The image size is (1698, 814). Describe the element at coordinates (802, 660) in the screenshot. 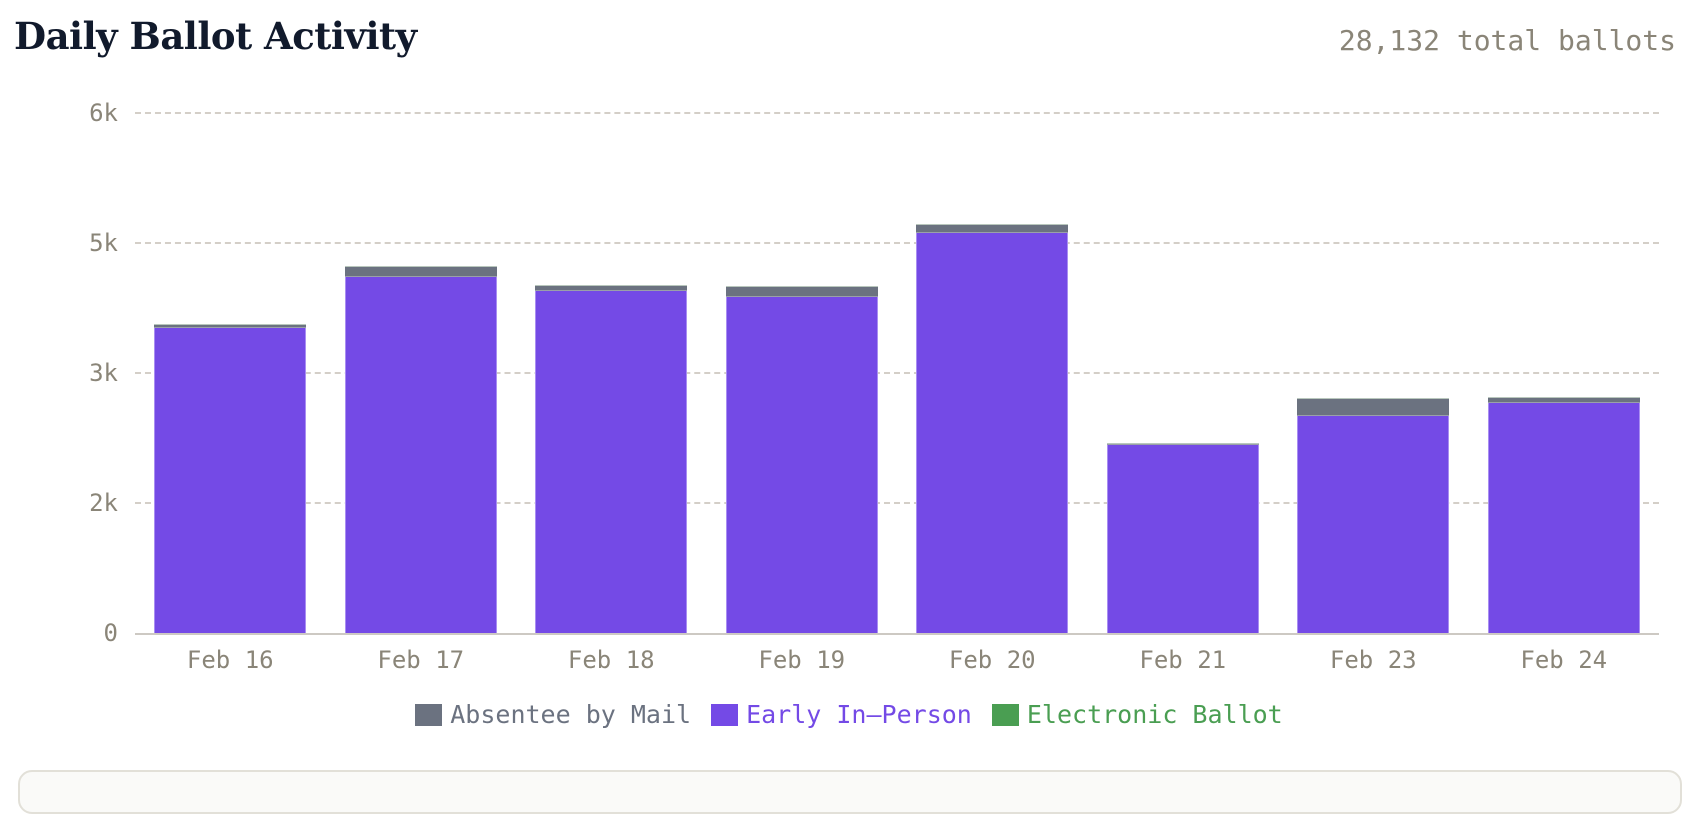

I see `x-tick-label: Feb 19` at that location.